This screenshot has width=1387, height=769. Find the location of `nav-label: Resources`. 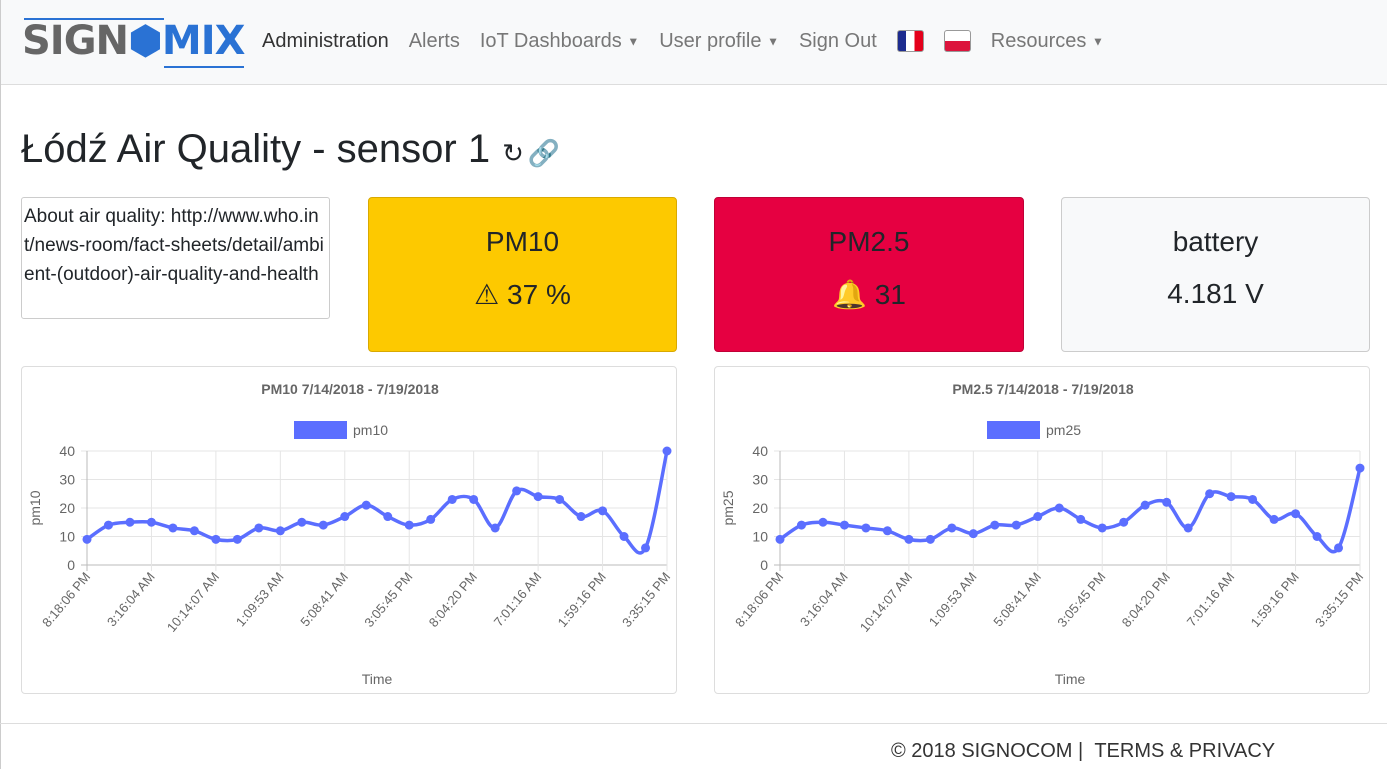

nav-label: Resources is located at coordinates (1038, 41).